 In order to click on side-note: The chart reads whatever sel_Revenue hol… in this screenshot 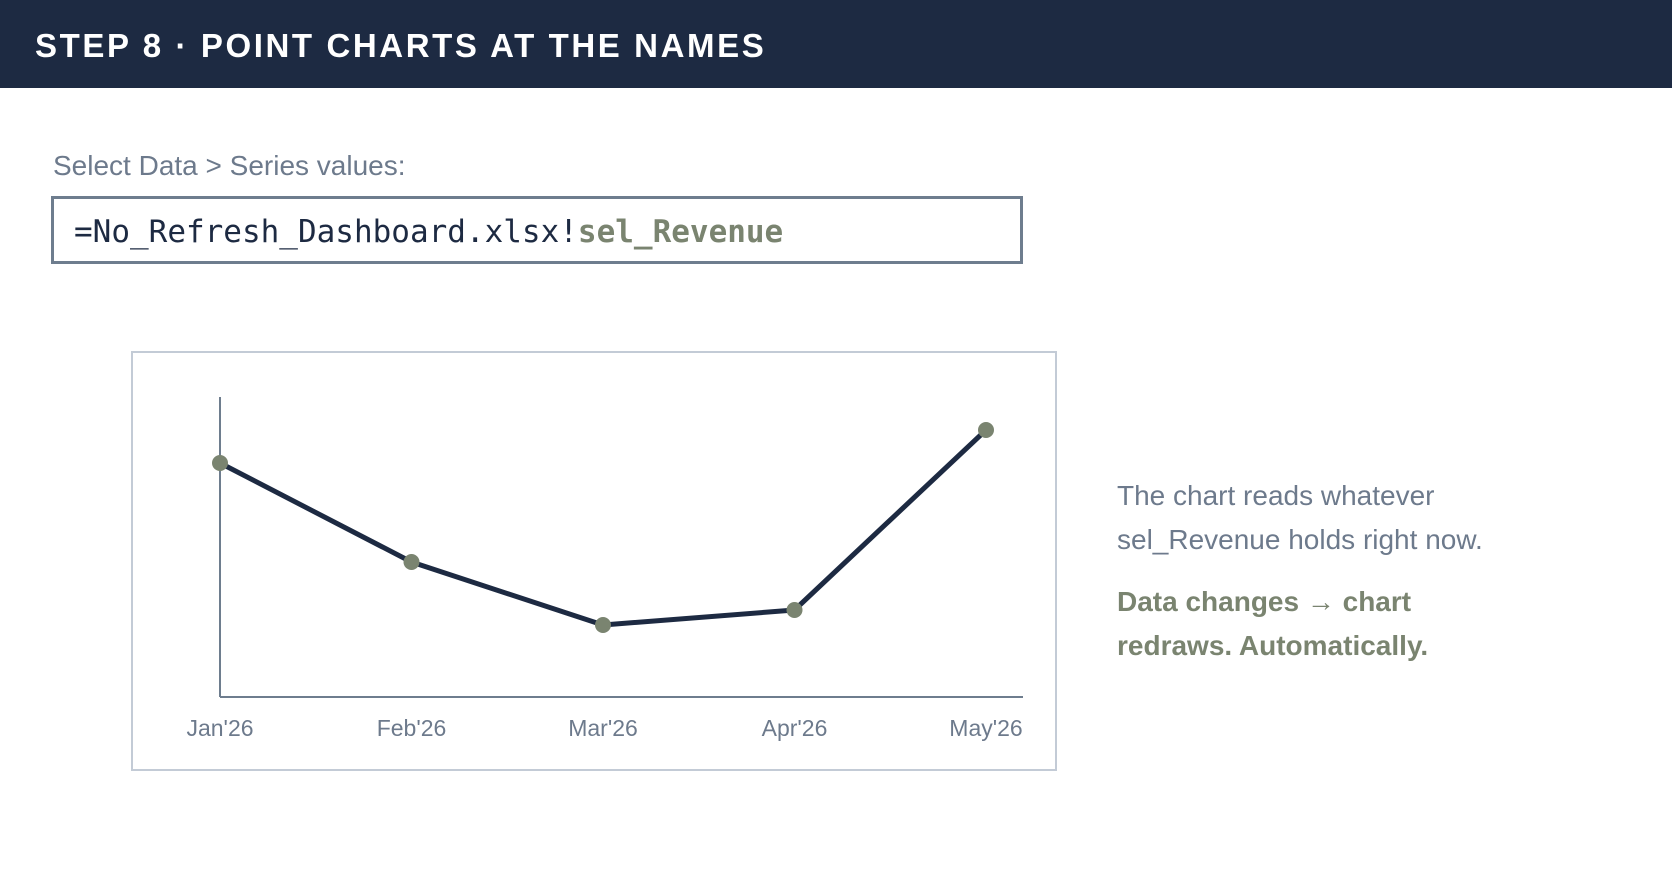, I will do `click(1377, 518)`.